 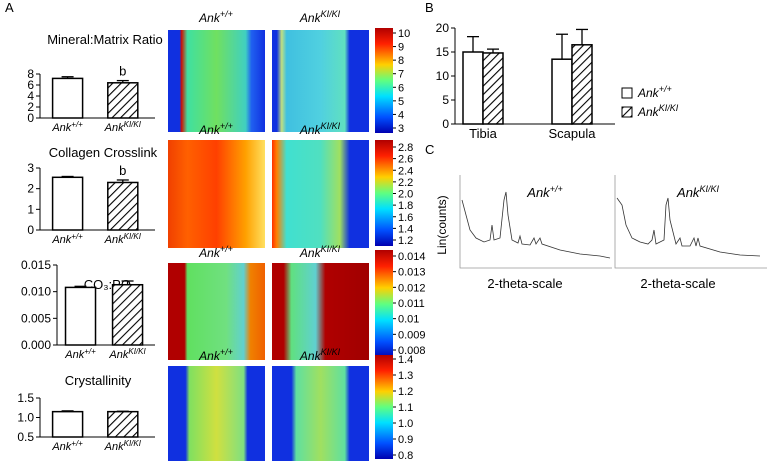 What do you see at coordinates (697, 192) in the screenshot?
I see `xrd-title: AnkKI/KI` at bounding box center [697, 192].